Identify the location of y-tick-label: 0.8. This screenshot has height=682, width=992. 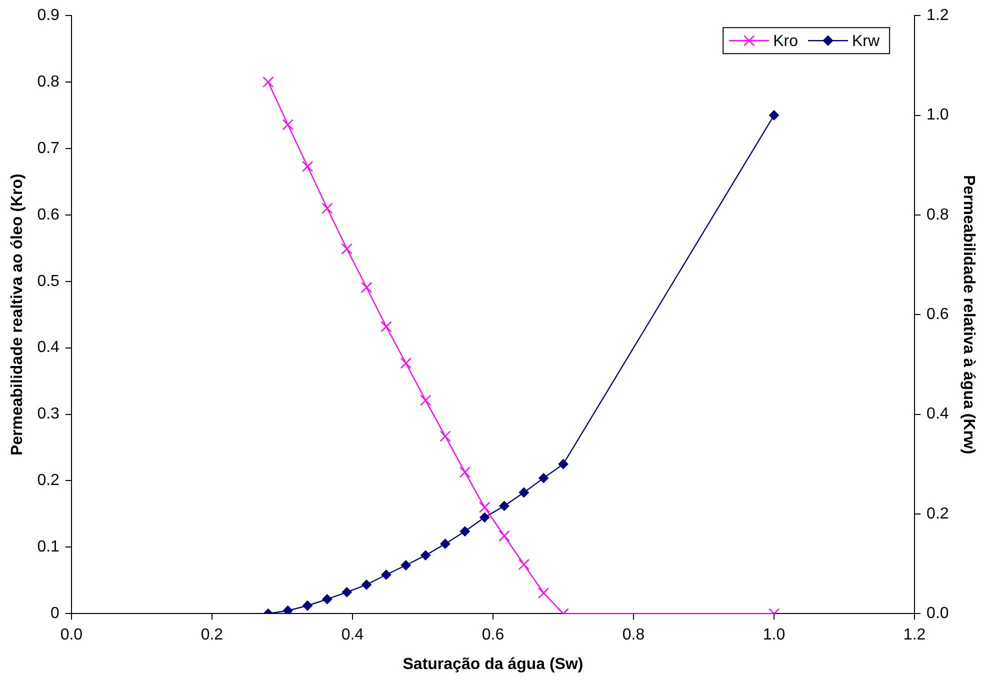
(48, 81).